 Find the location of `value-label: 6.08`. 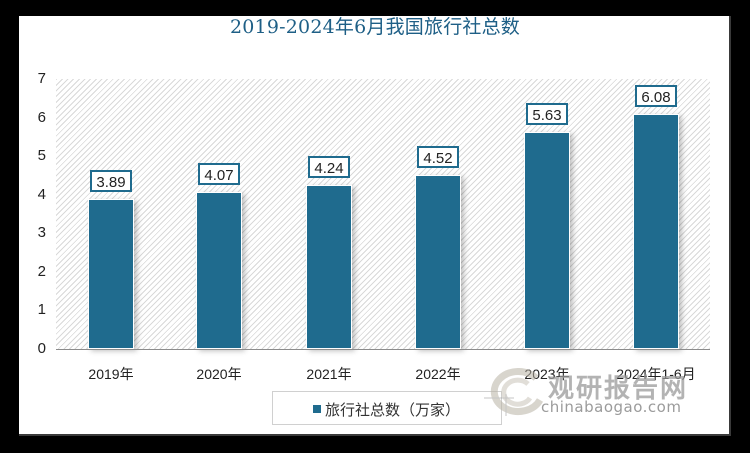

value-label: 6.08 is located at coordinates (656, 96).